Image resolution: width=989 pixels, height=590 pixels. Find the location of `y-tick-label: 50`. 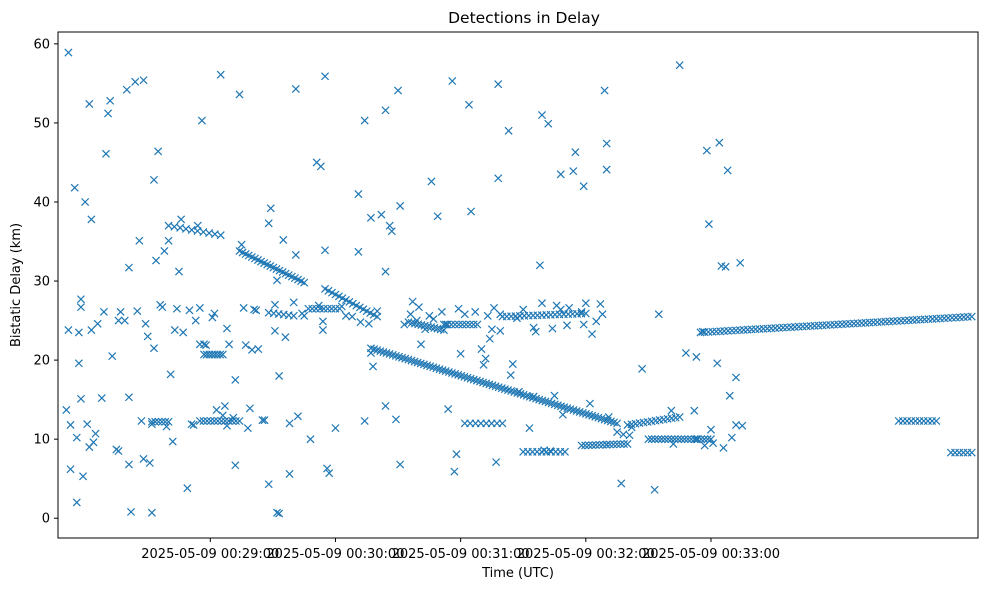

y-tick-label: 50 is located at coordinates (41, 123).